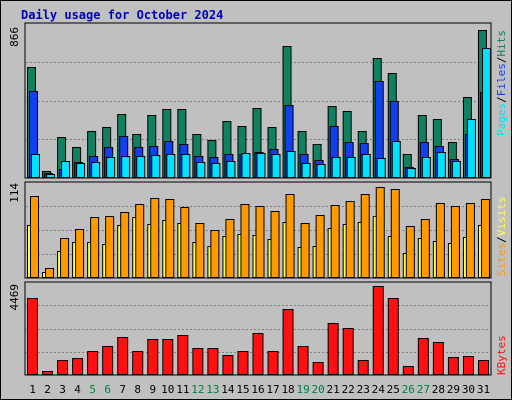  What do you see at coordinates (501, 99) in the screenshot?
I see `legend-pages-files-hits-part: /` at bounding box center [501, 99].